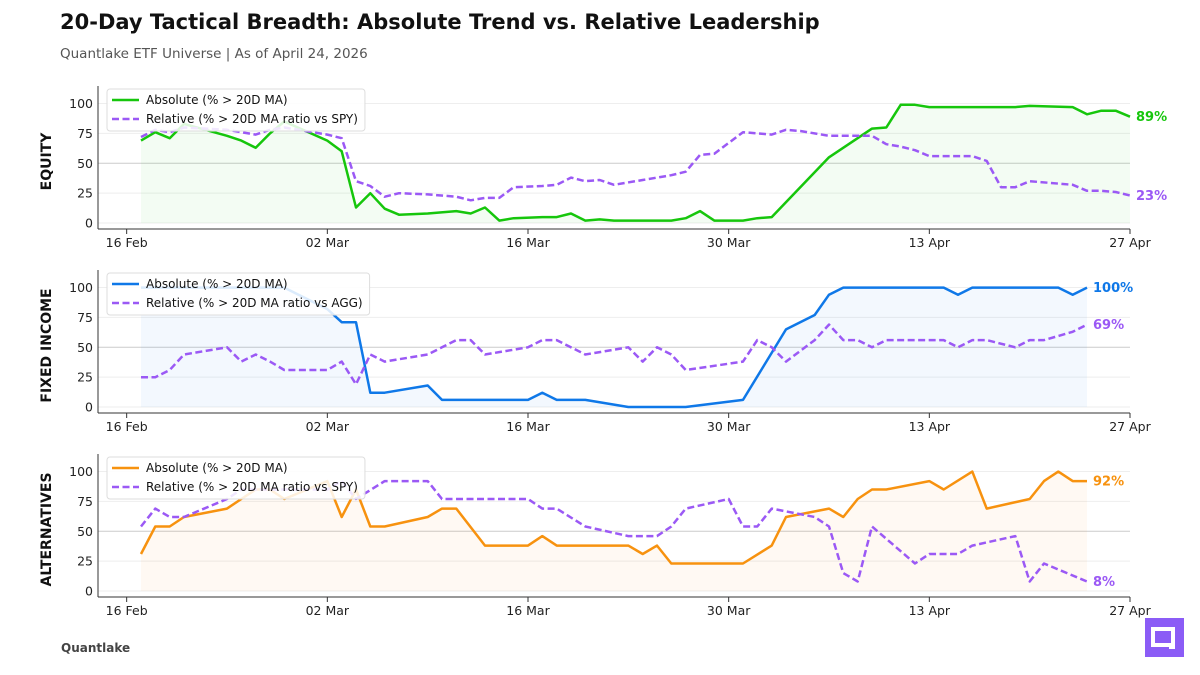 The height and width of the screenshot is (675, 1200). I want to click on panel-label: ALTERNATIVES, so click(47, 529).